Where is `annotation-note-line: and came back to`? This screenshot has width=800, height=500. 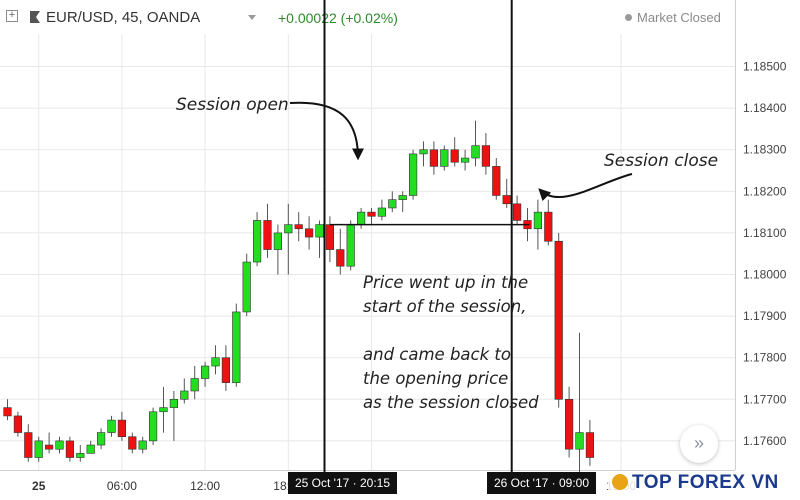
annotation-note-line: and came back to is located at coordinates (437, 354).